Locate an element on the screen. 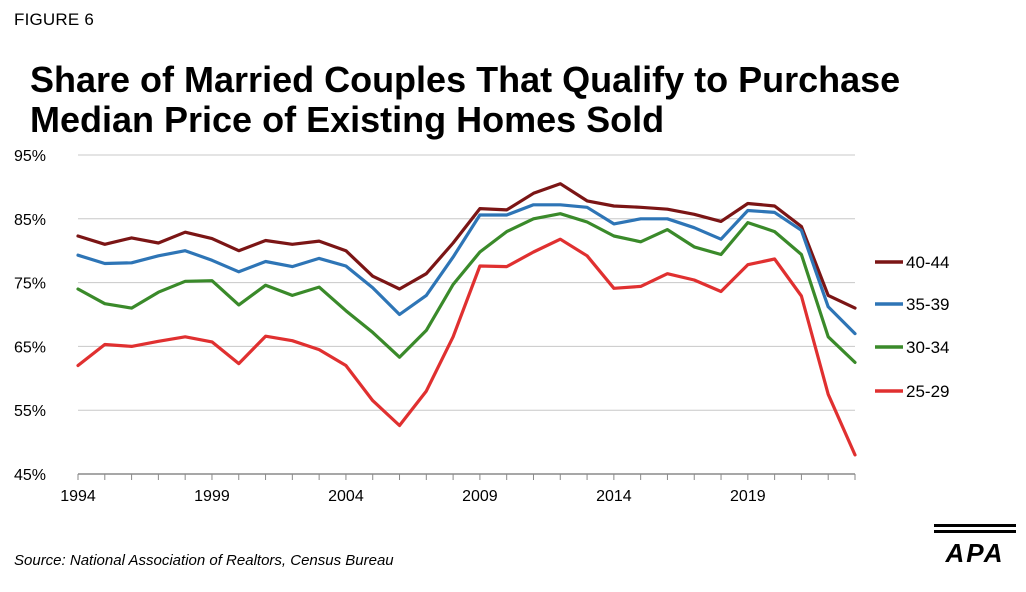 Image resolution: width=1026 pixels, height=592 pixels. y-tick-label: 85% is located at coordinates (30, 220).